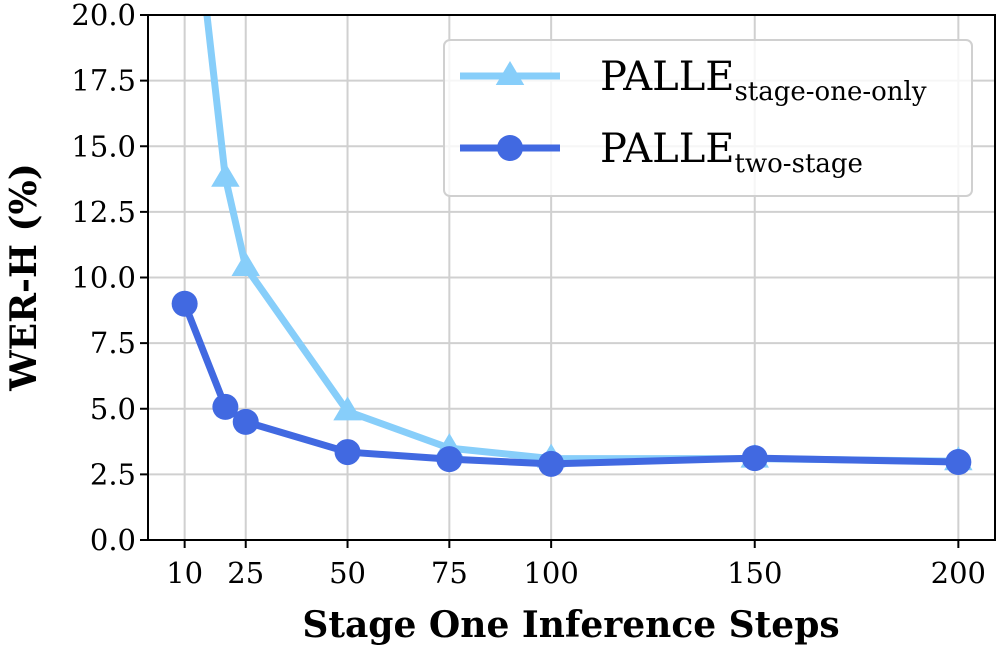 Image resolution: width=997 pixels, height=648 pixels. Describe the element at coordinates (570, 625) in the screenshot. I see `x-axis-label: Stage One Inference Steps` at that location.